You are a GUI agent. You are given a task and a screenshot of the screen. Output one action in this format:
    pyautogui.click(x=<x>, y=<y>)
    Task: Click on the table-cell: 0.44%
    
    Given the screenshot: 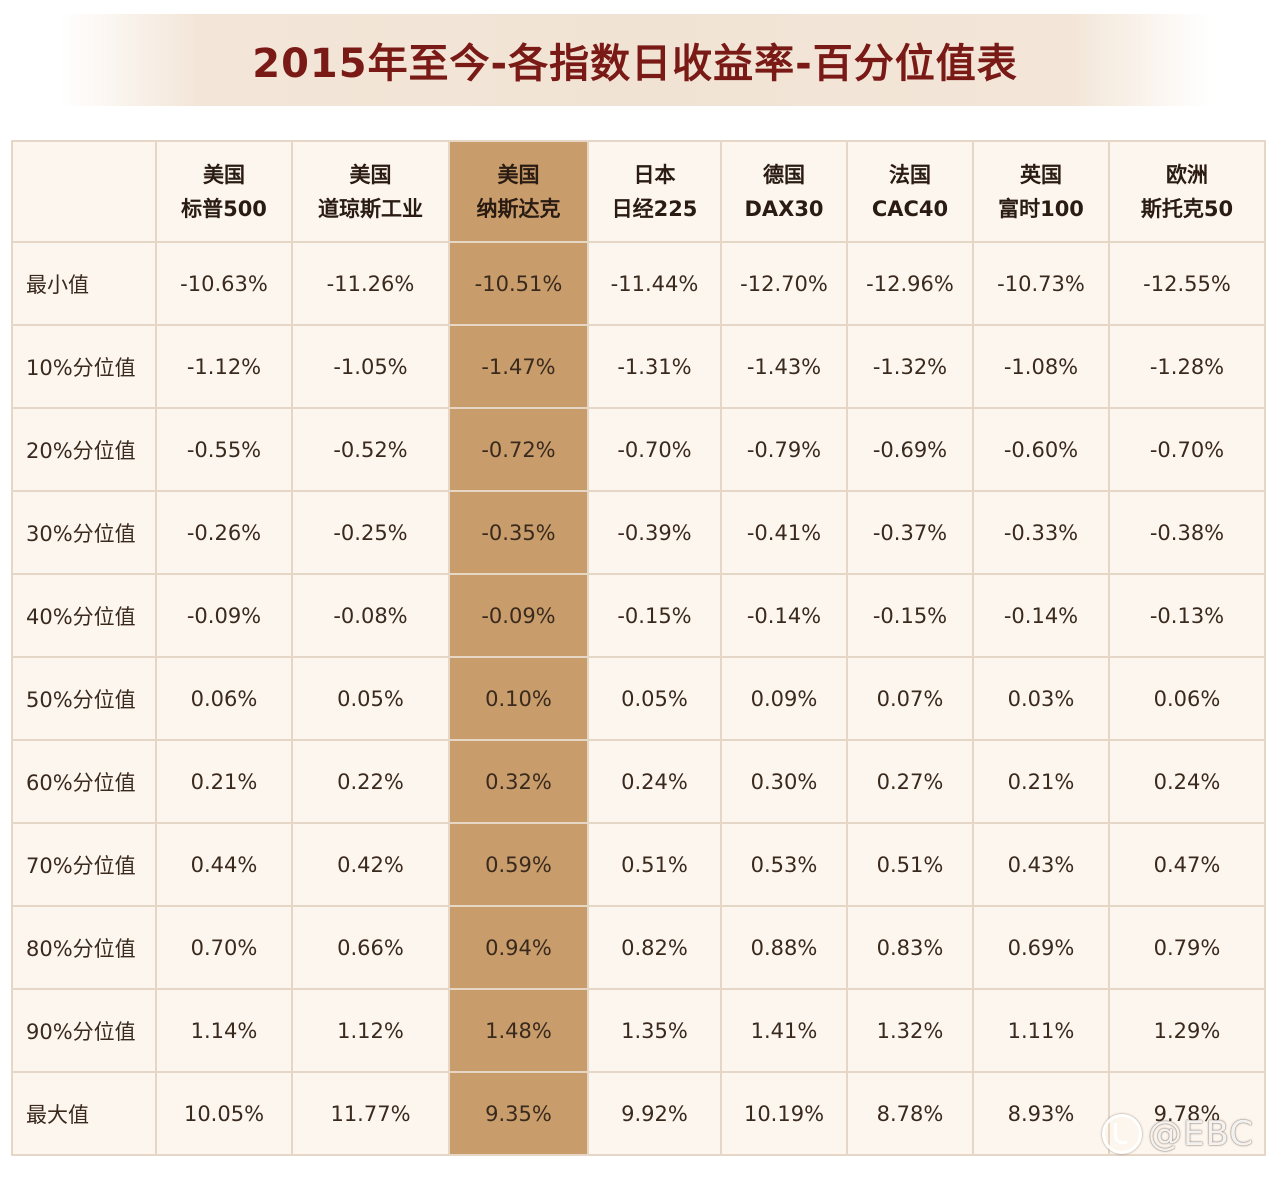 What is the action you would take?
    pyautogui.click(x=224, y=864)
    